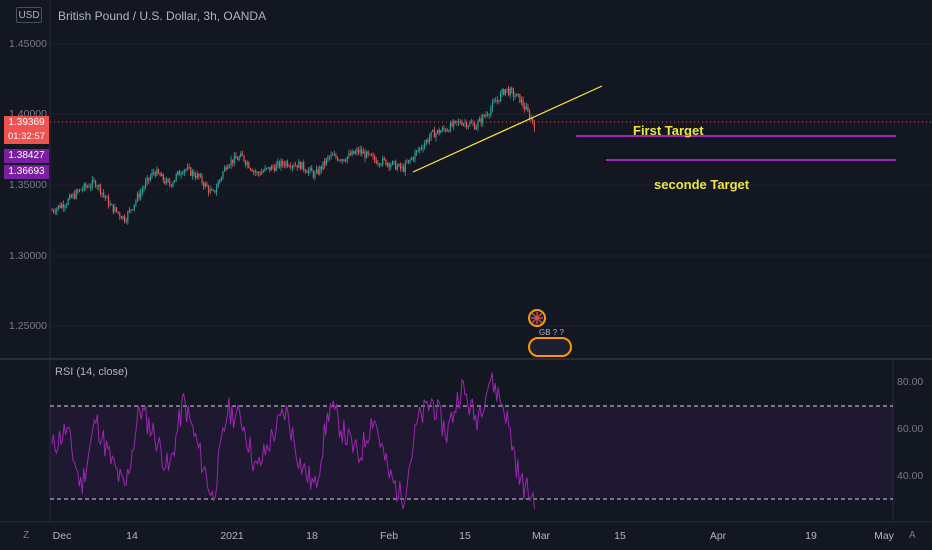 Image resolution: width=932 pixels, height=550 pixels. What do you see at coordinates (389, 536) in the screenshot?
I see `date-label-feb: Feb` at bounding box center [389, 536].